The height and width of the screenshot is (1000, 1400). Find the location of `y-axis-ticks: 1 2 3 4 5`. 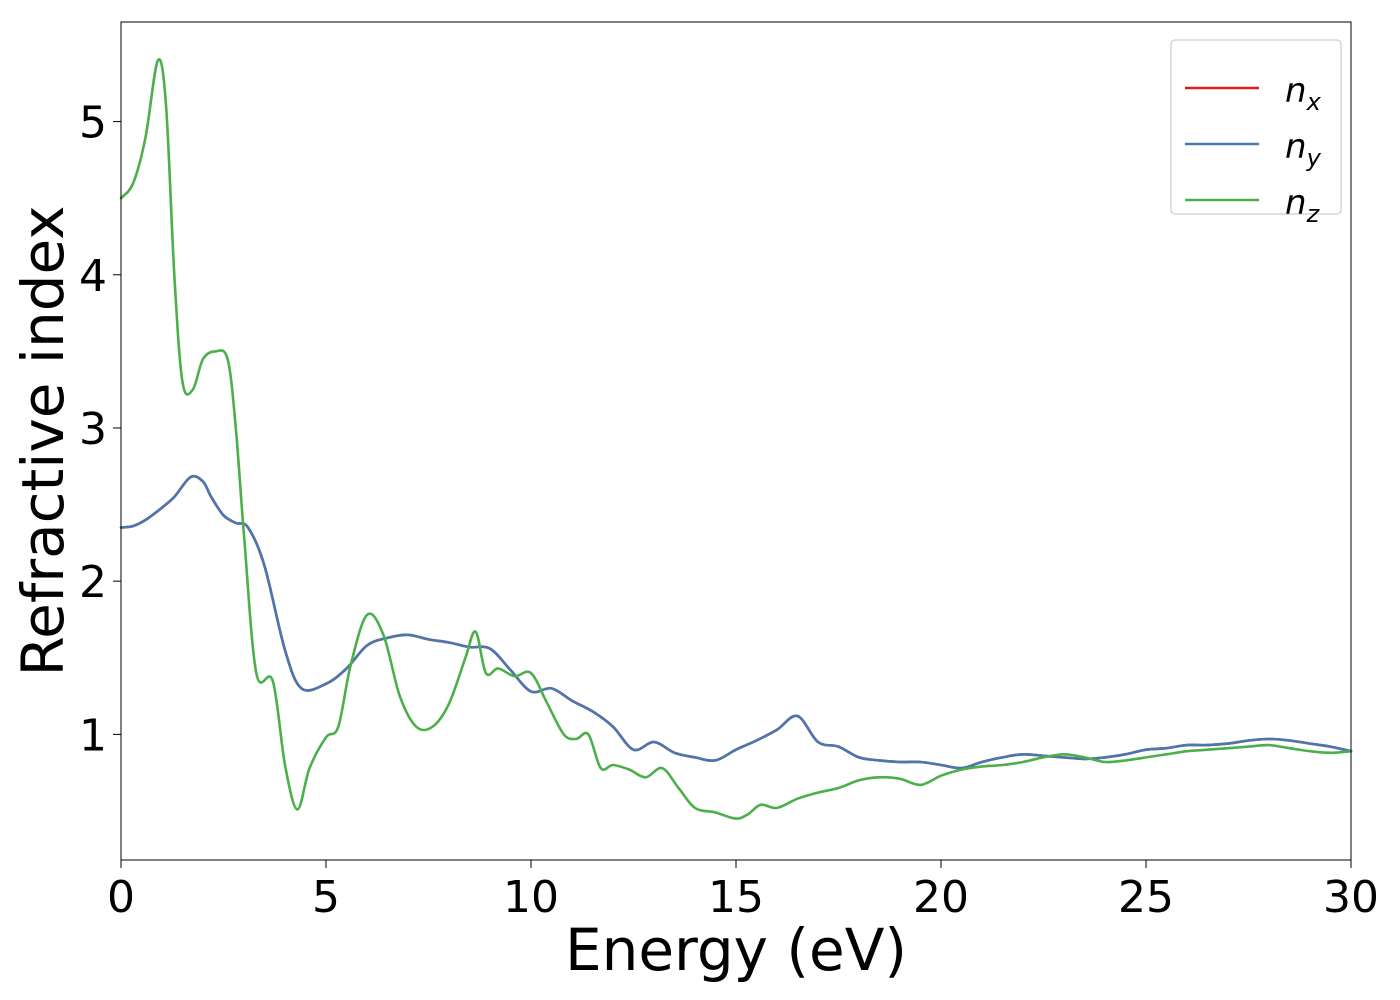

y-axis-ticks: 1 2 3 4 5 is located at coordinates (100, 429).